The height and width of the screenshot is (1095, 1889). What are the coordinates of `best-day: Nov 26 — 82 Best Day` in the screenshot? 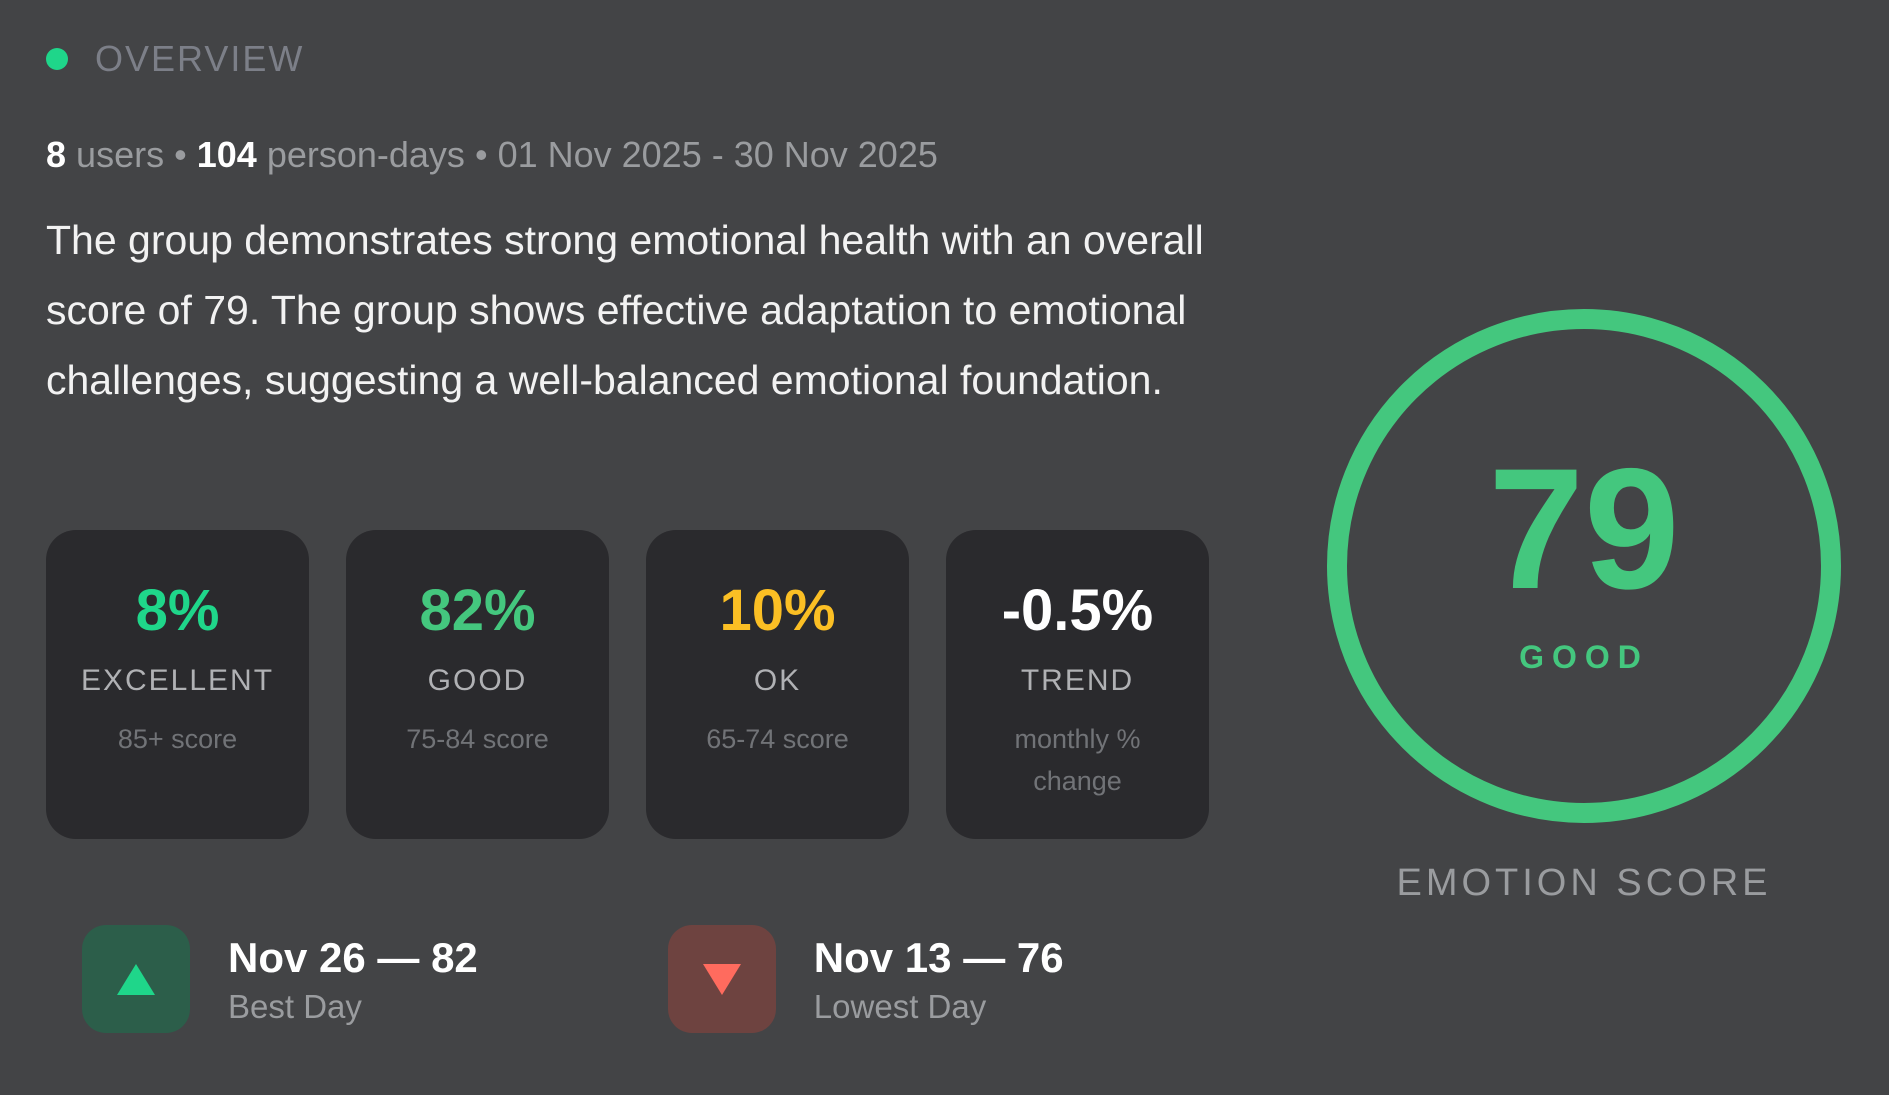 It's located at (280, 979).